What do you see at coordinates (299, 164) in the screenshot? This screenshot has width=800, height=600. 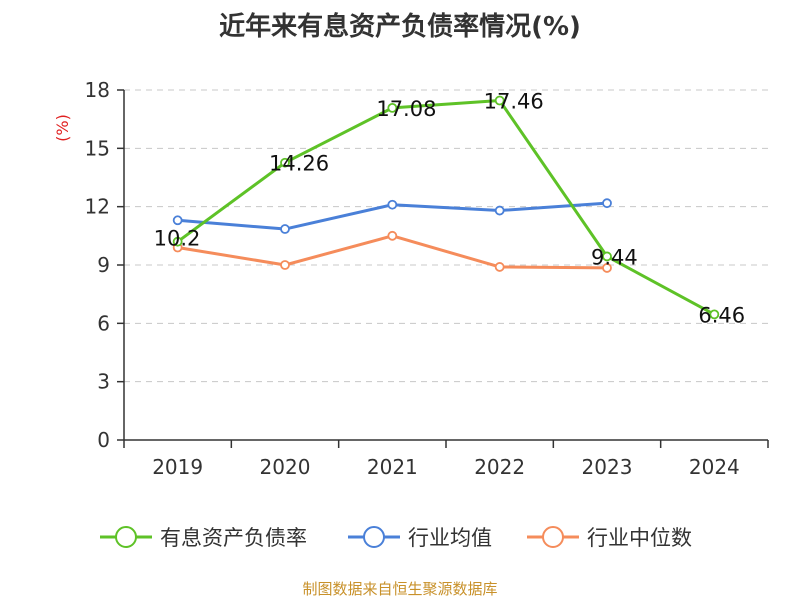 I see `data-label: 14.26` at bounding box center [299, 164].